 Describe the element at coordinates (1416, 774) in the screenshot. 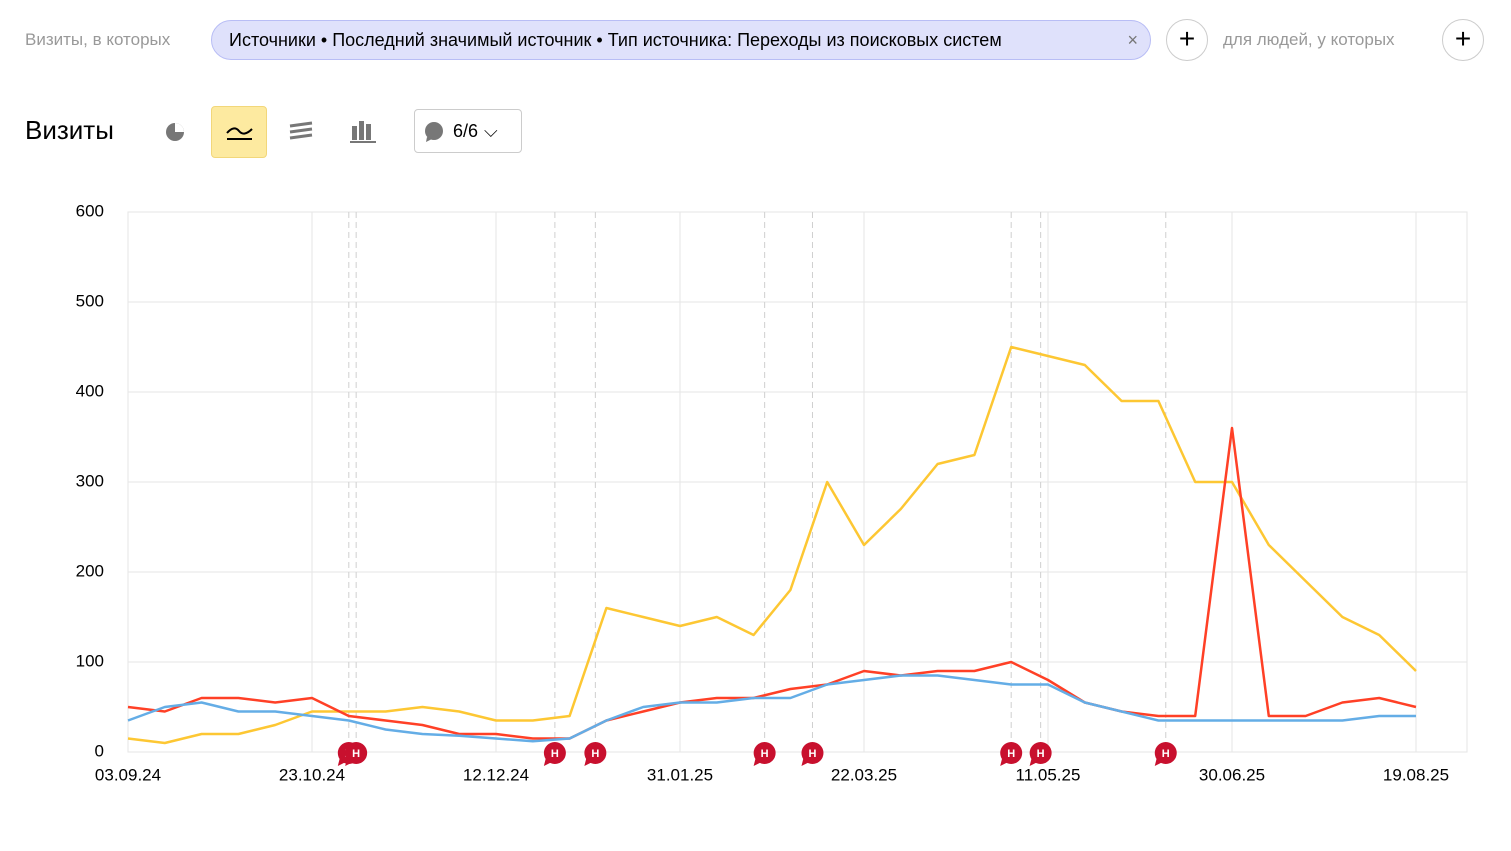

I see `x-tick-label: 19.08.25` at that location.